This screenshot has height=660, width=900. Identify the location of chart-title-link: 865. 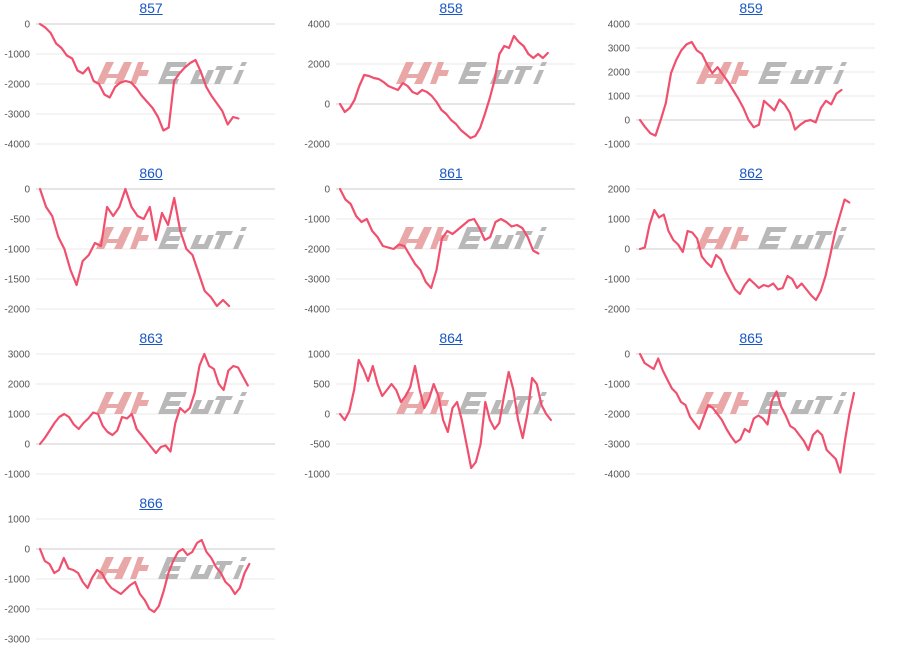
(751, 338).